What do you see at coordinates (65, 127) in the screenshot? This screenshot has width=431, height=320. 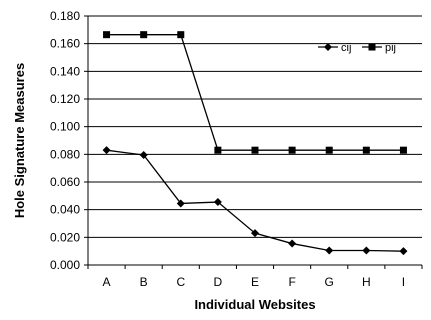 I see `y-tick-label: 0.100` at bounding box center [65, 127].